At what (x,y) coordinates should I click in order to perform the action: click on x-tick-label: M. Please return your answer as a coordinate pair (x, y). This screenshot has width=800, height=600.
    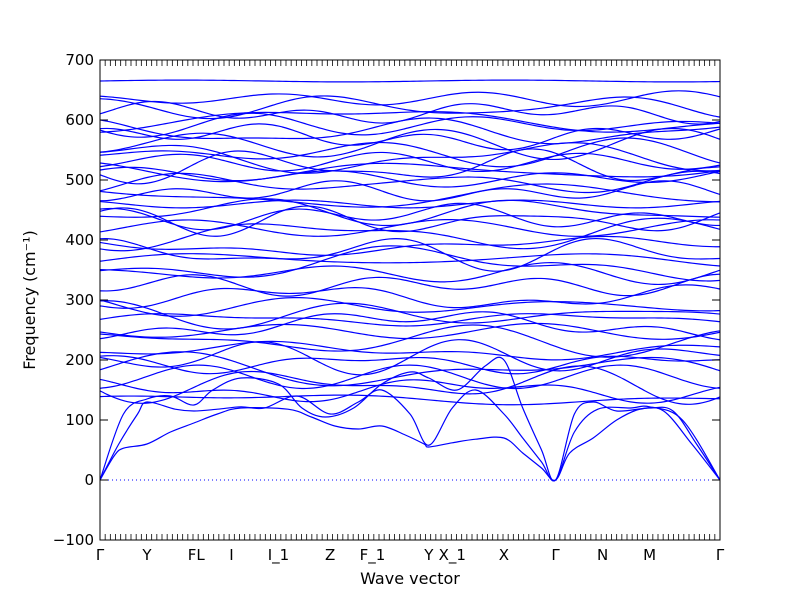
    Looking at the image, I should click on (649, 555).